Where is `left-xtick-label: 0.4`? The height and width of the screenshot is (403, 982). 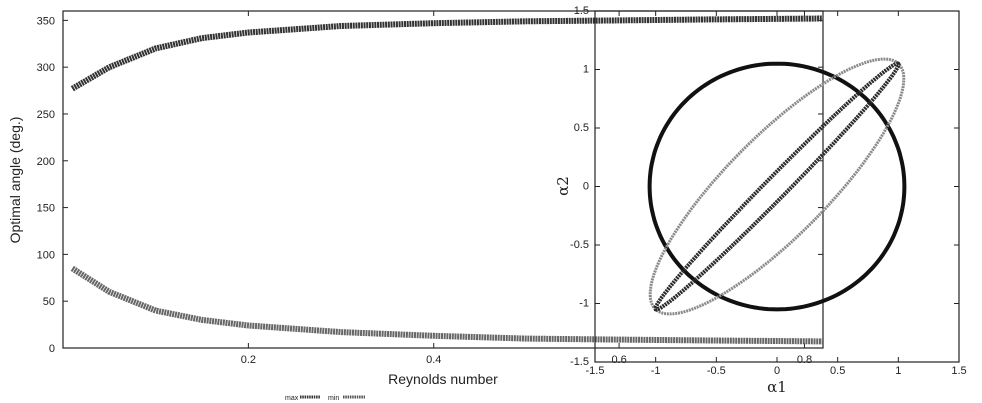
left-xtick-label: 0.4 is located at coordinates (433, 360).